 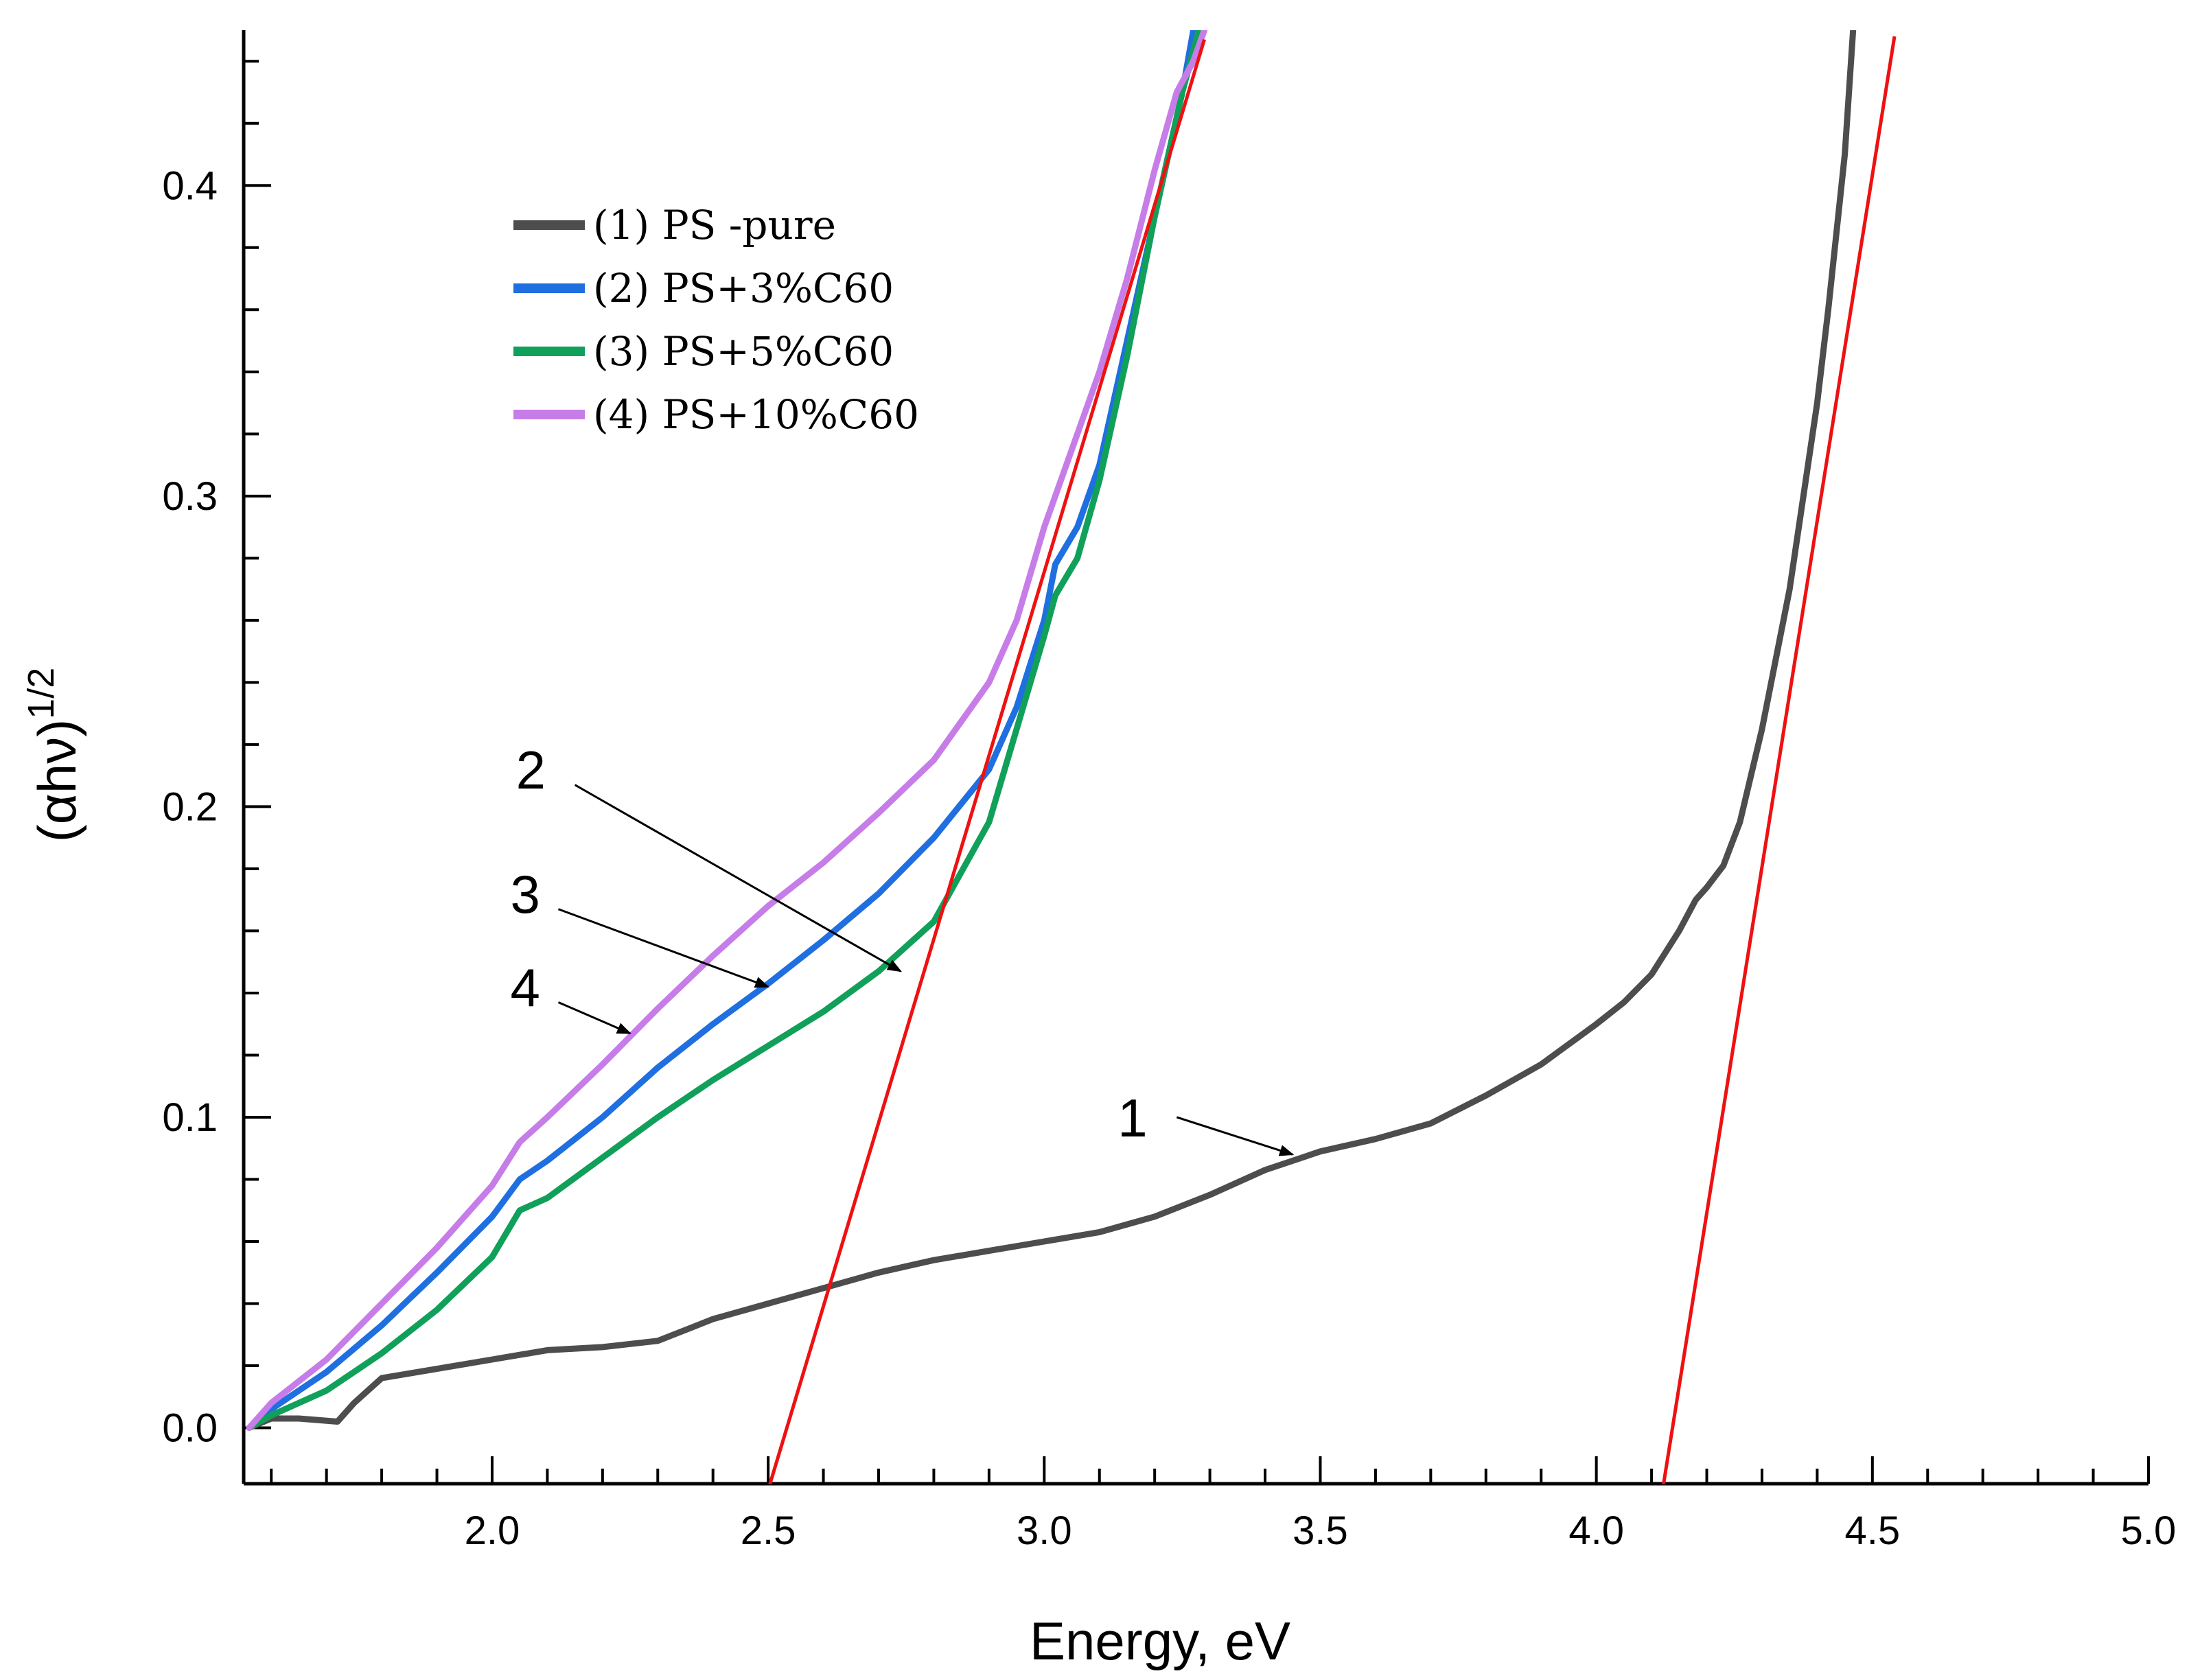 I want to click on y-axis-title: (αhν)1/2, so click(x=54, y=755).